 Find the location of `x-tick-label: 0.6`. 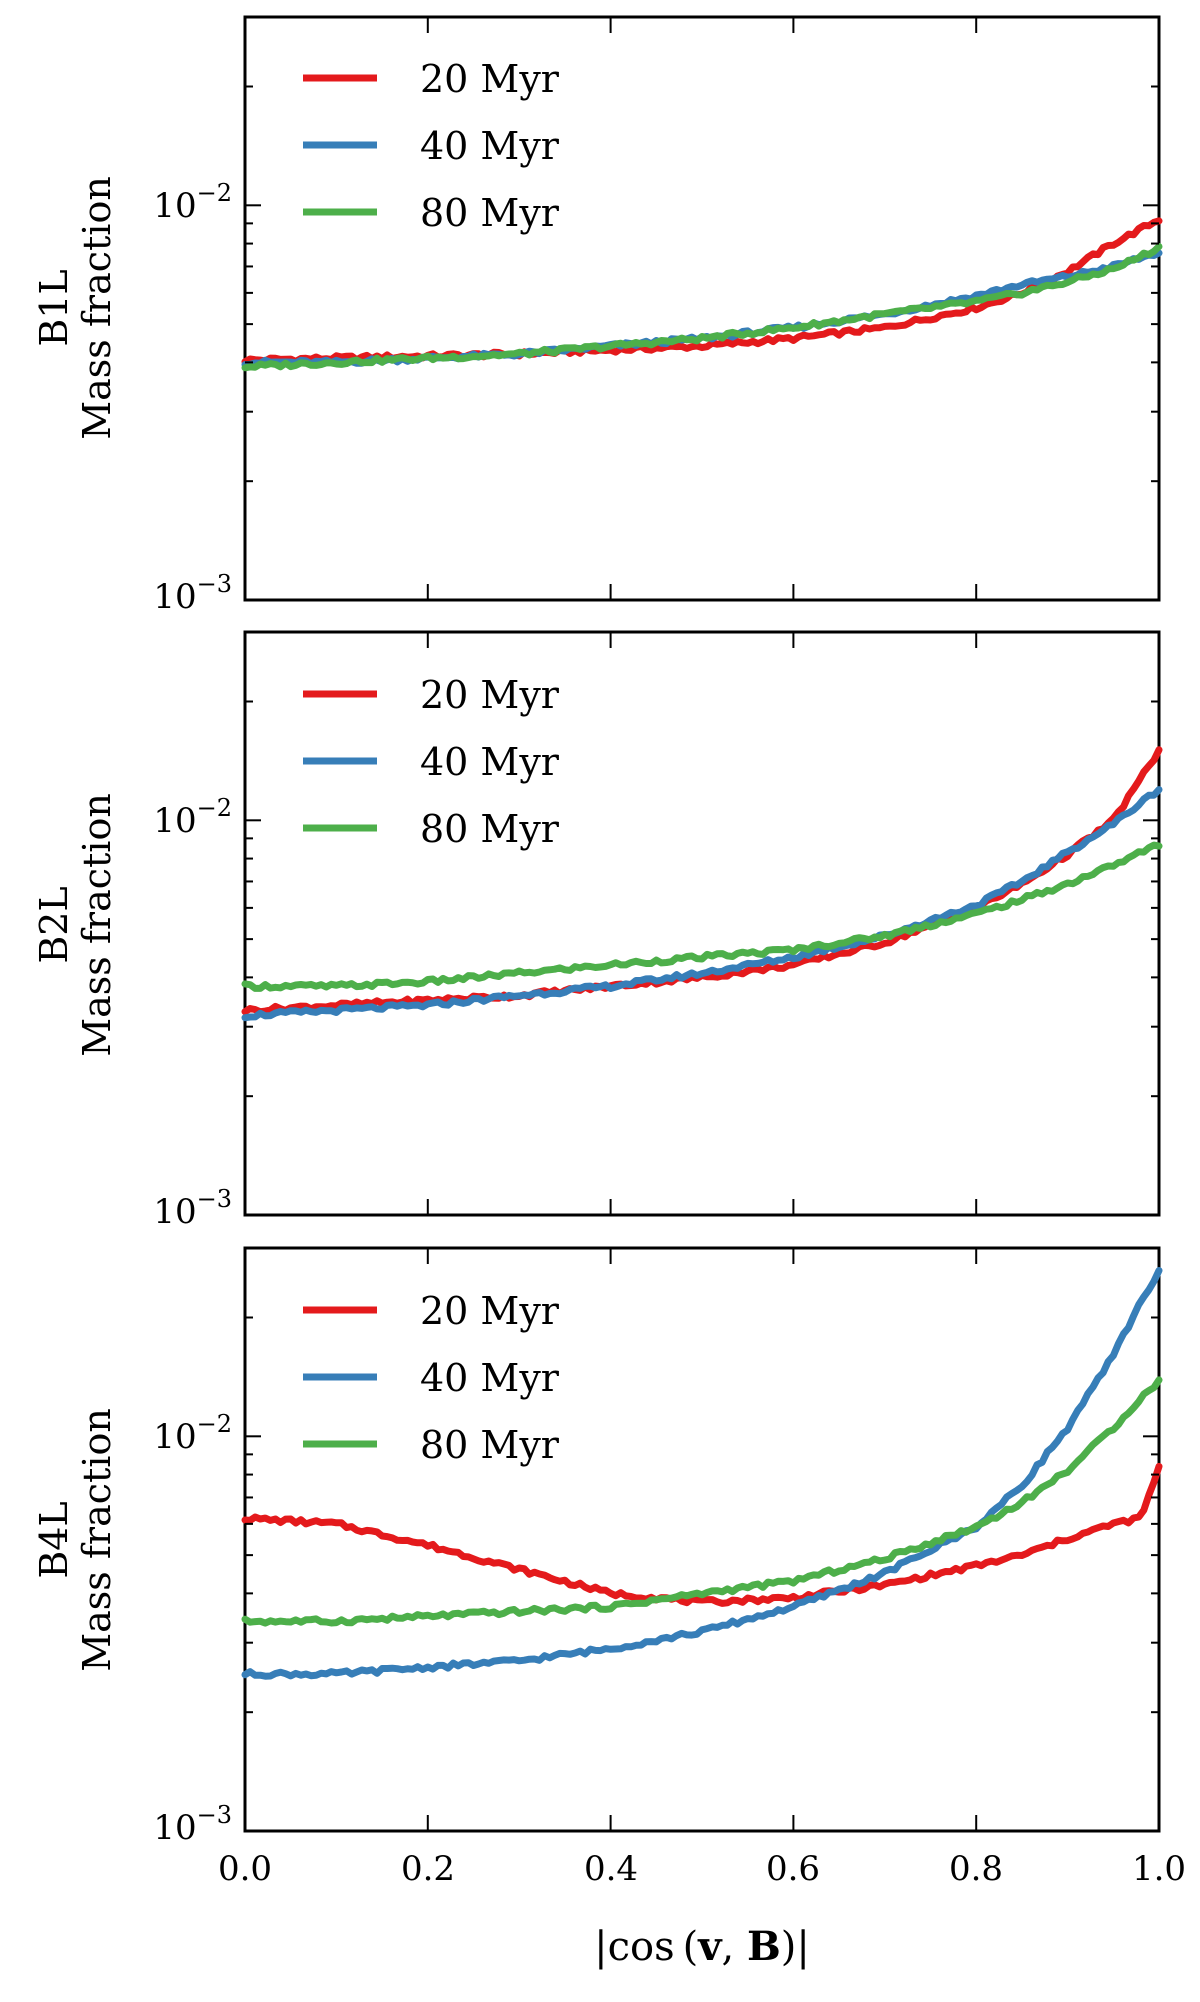

x-tick-label: 0.6 is located at coordinates (793, 1869).